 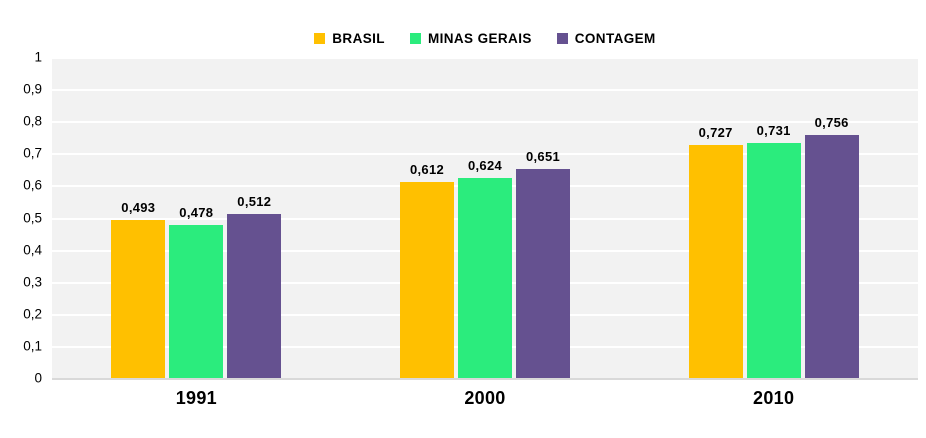 What do you see at coordinates (32, 153) in the screenshot?
I see `y-tick-label: 0,7` at bounding box center [32, 153].